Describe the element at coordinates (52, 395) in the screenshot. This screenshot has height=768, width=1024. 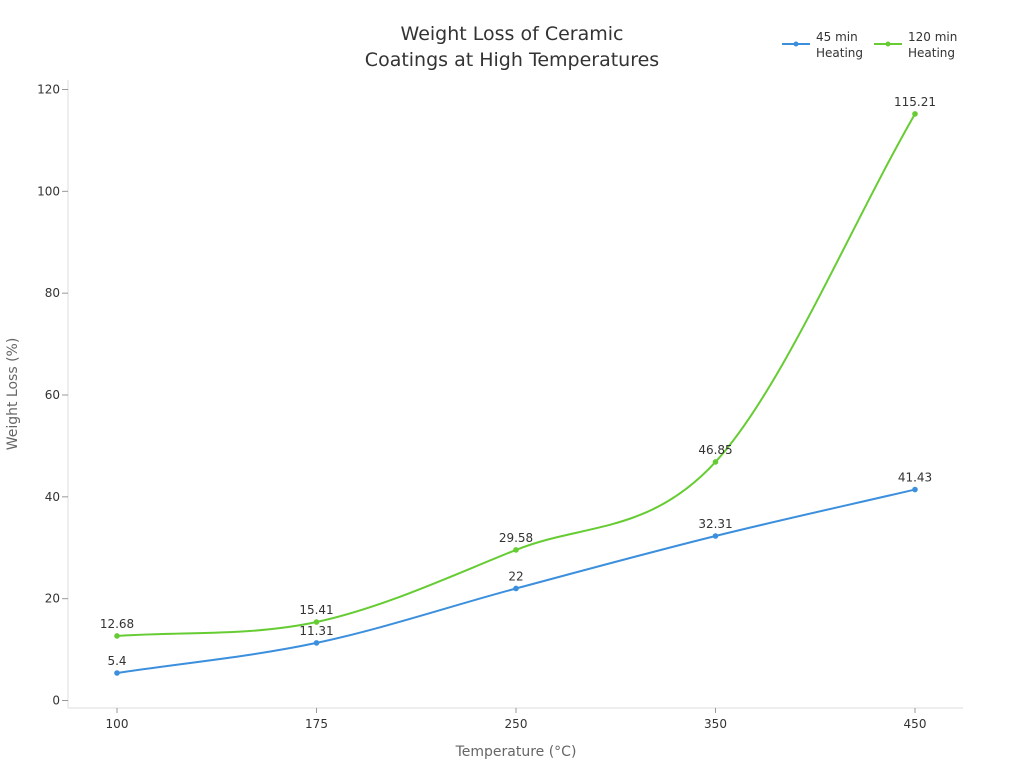
I see `y-tick-label: 60` at that location.